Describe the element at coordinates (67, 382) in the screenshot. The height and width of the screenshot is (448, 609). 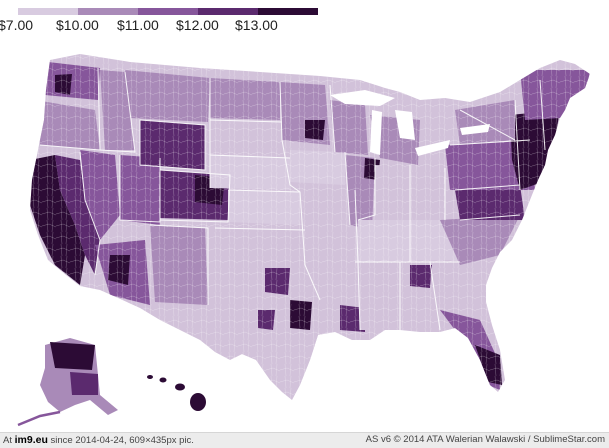
I see `alaska` at that location.